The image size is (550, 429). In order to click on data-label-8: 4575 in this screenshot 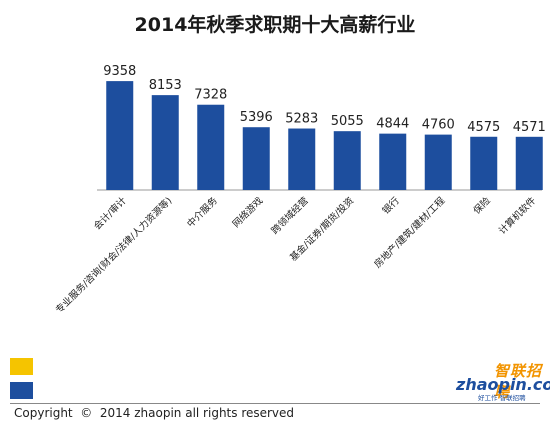, I will do `click(483, 127)`.